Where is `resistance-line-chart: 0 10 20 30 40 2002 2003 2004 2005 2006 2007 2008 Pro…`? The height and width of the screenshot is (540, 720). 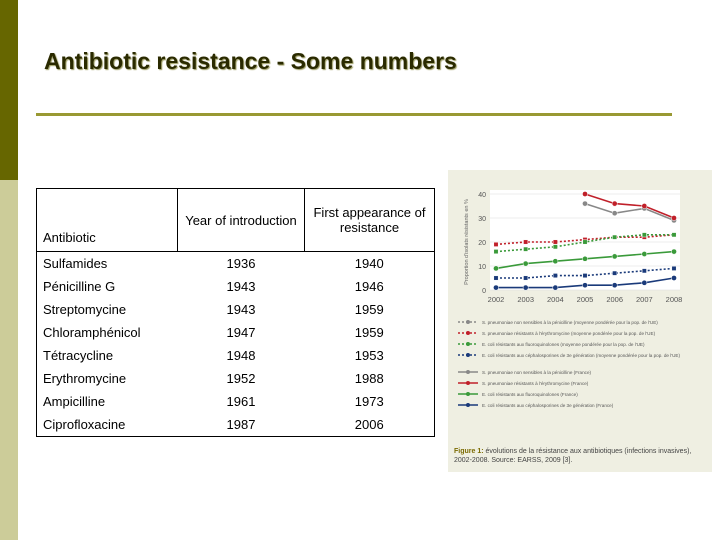 resistance-line-chart: 0 10 20 30 40 2002 2003 2004 2005 2006 2007 2008 Pro… is located at coordinates (570, 299).